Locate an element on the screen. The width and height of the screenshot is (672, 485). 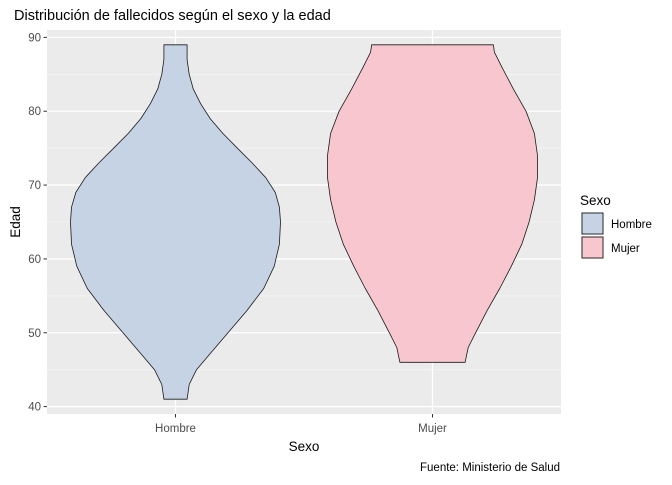
y-axis-title: Edad is located at coordinates (15, 222).